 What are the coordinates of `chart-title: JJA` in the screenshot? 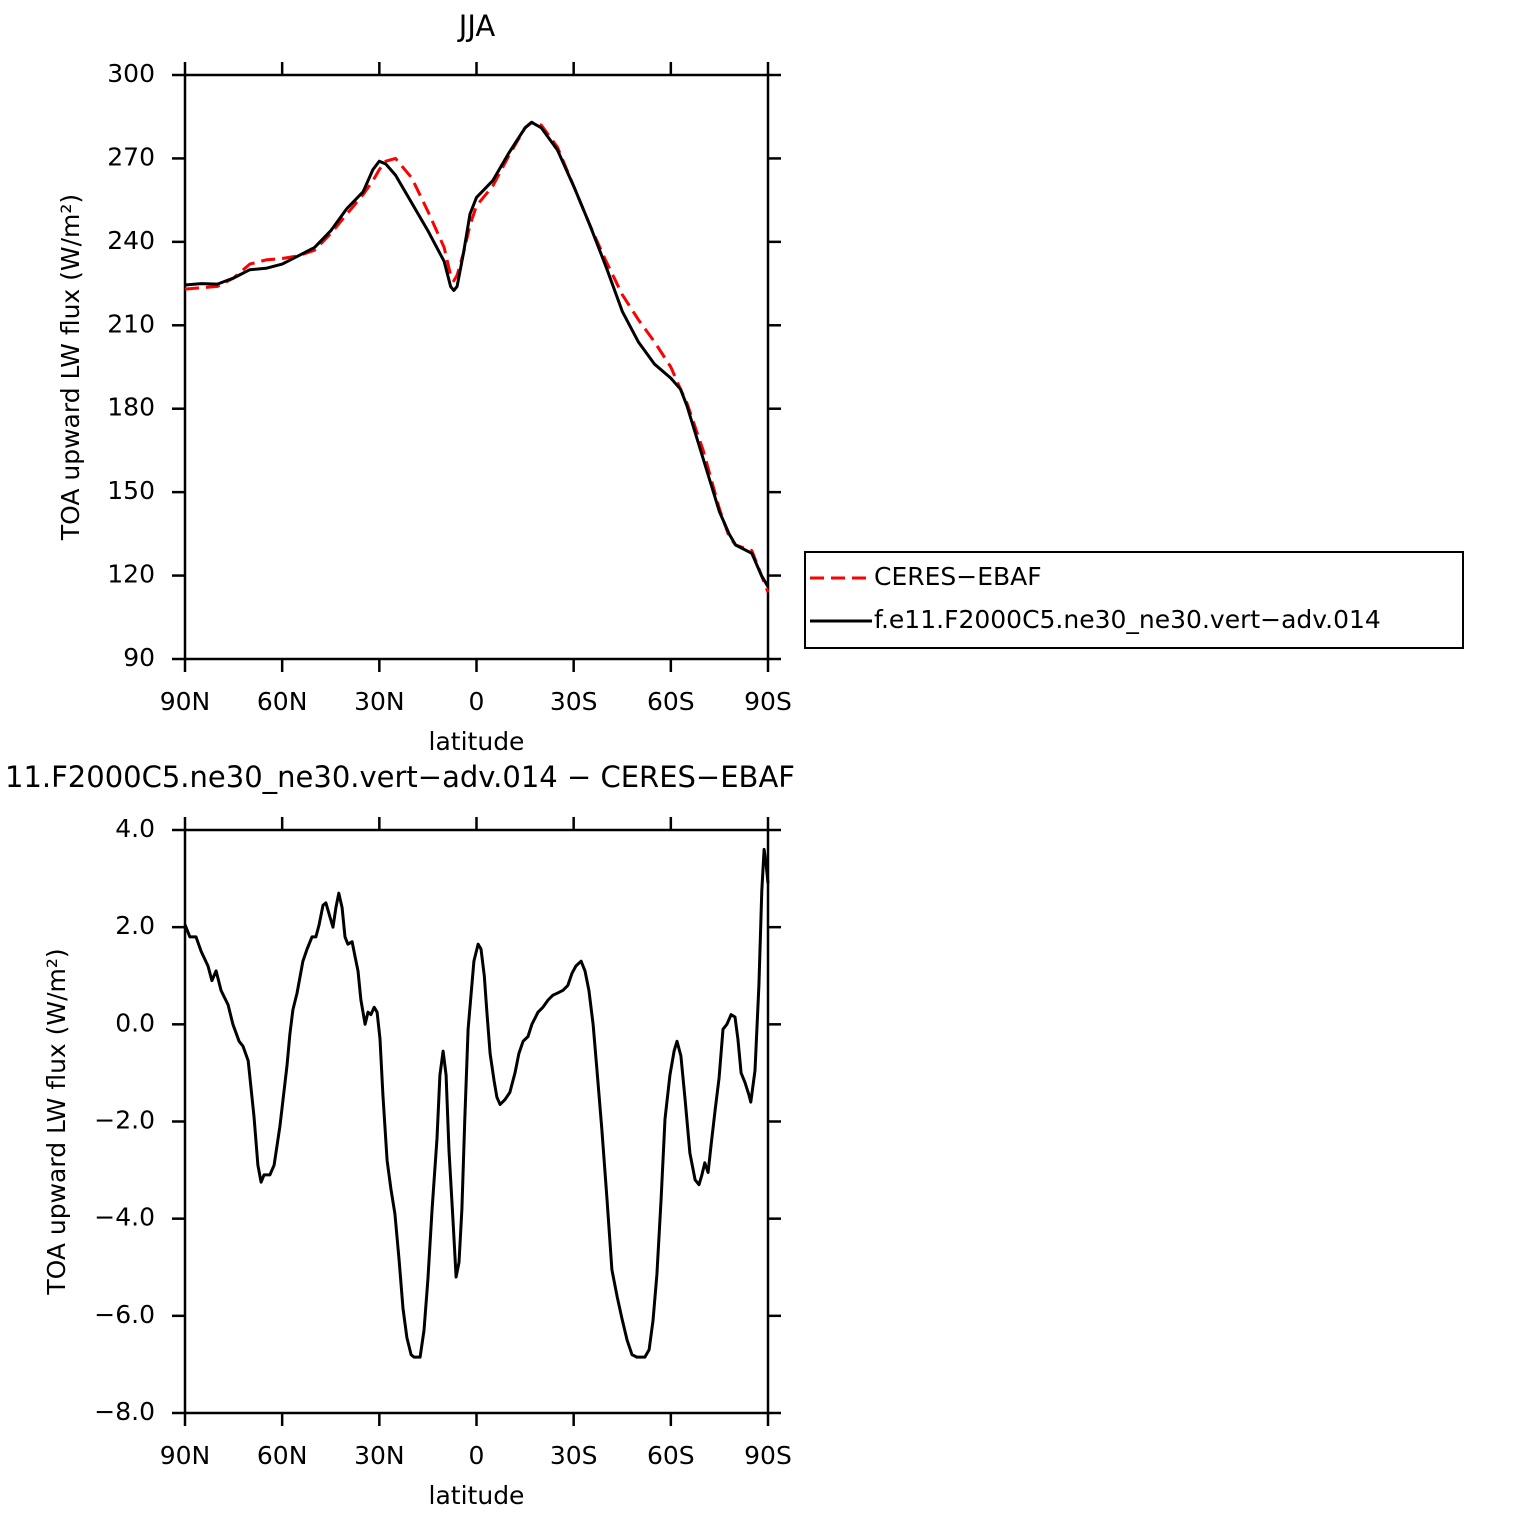 It's located at (476, 26).